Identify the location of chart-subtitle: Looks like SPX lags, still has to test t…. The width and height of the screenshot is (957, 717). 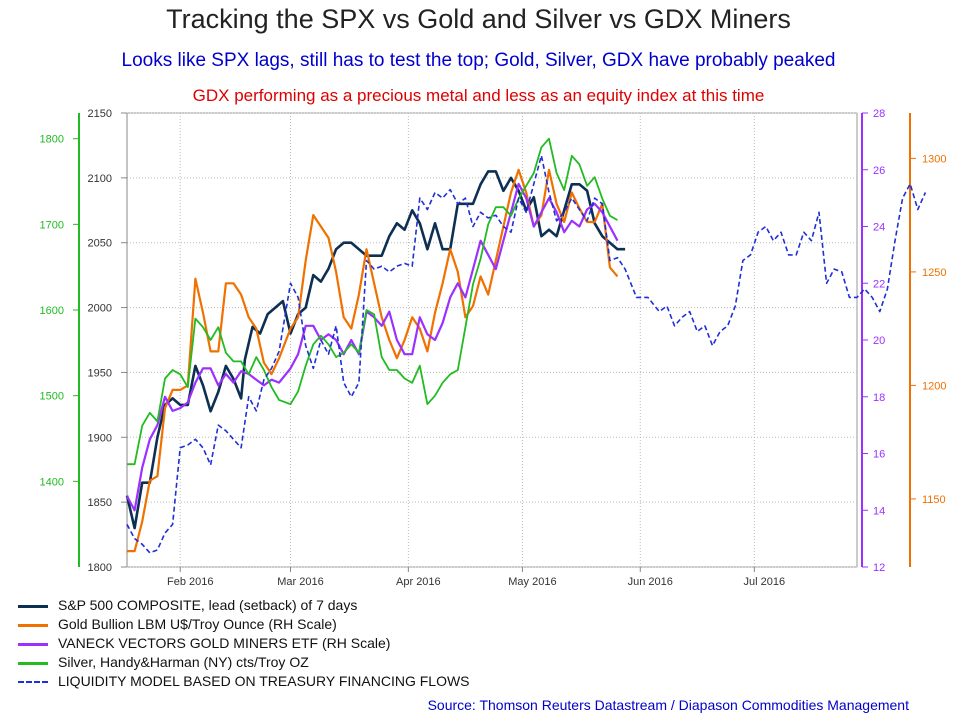
(478, 60).